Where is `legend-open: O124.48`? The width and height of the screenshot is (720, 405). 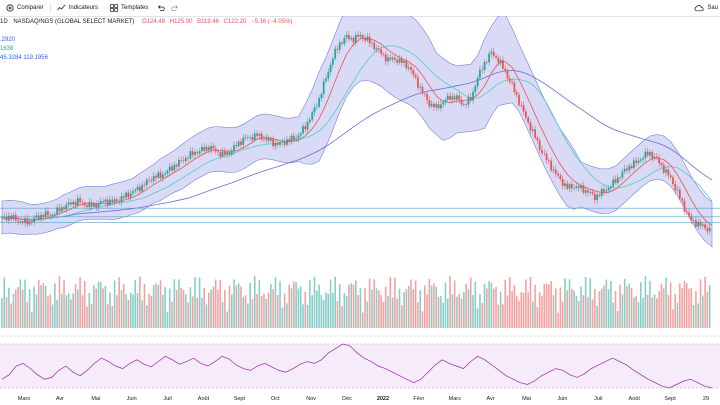 legend-open: O124.48 is located at coordinates (154, 22).